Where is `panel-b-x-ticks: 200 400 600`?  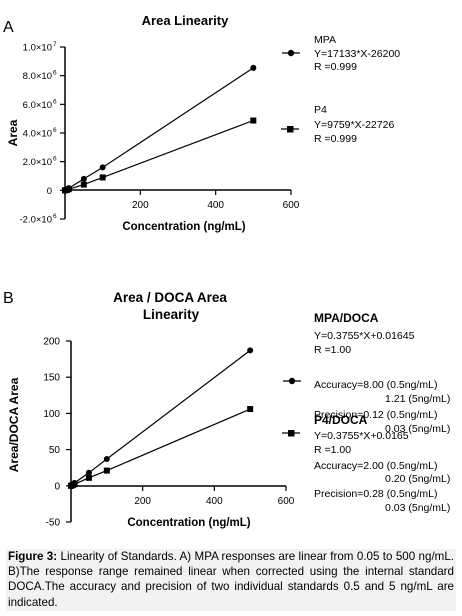 panel-b-x-ticks: 200 400 600 is located at coordinates (214, 496).